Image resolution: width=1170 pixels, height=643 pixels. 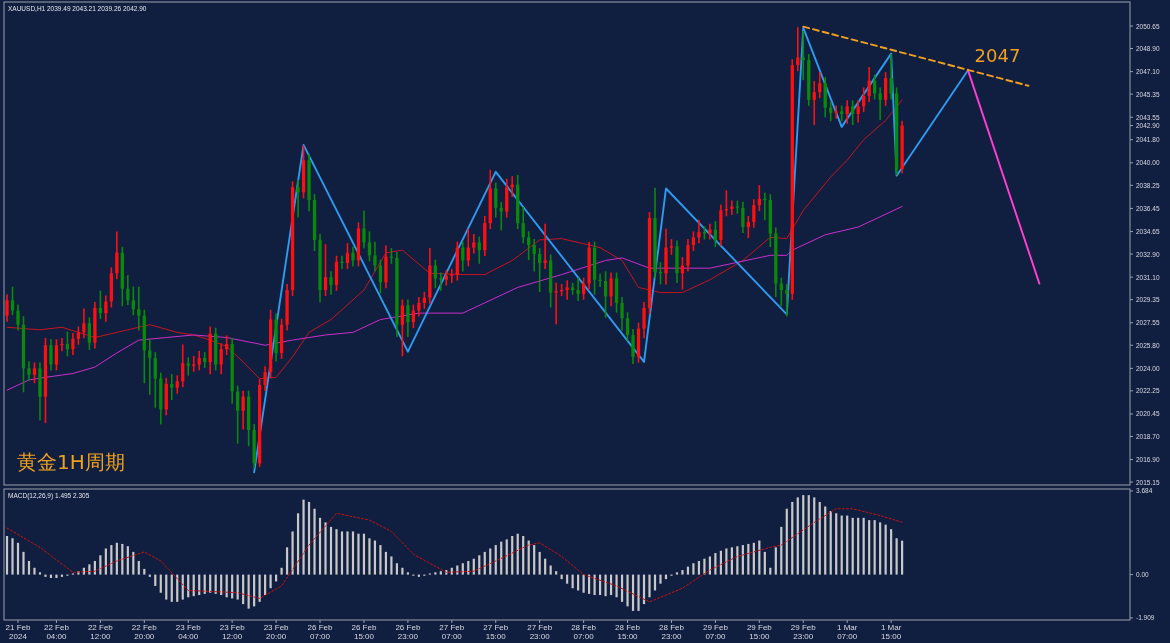 What do you see at coordinates (672, 632) in the screenshot?
I see `x-tick-label: 28 Feb 23:00` at bounding box center [672, 632].